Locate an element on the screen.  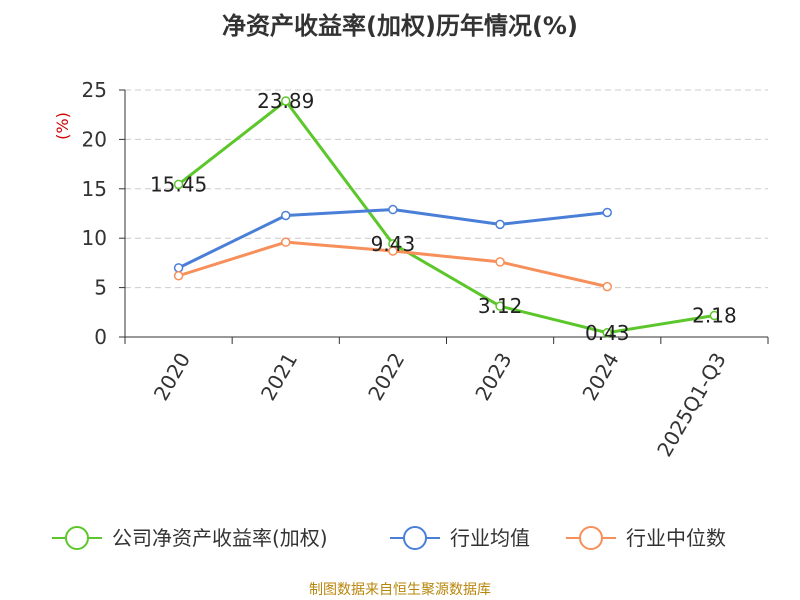
x-tick-label: 2021 is located at coordinates (279, 377).